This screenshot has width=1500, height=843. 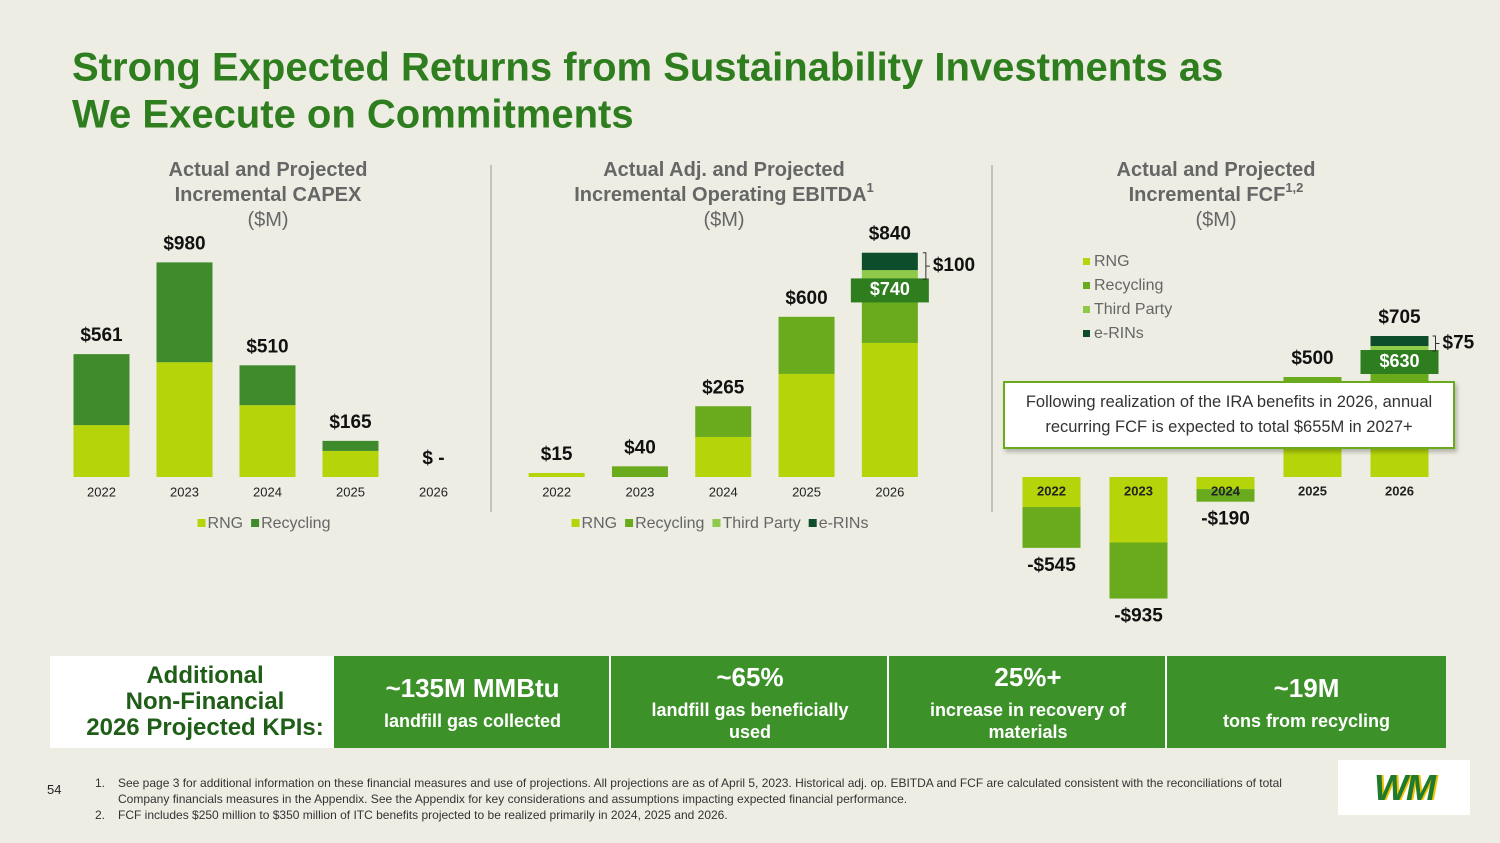 I want to click on total-label: $600, so click(x=806, y=298).